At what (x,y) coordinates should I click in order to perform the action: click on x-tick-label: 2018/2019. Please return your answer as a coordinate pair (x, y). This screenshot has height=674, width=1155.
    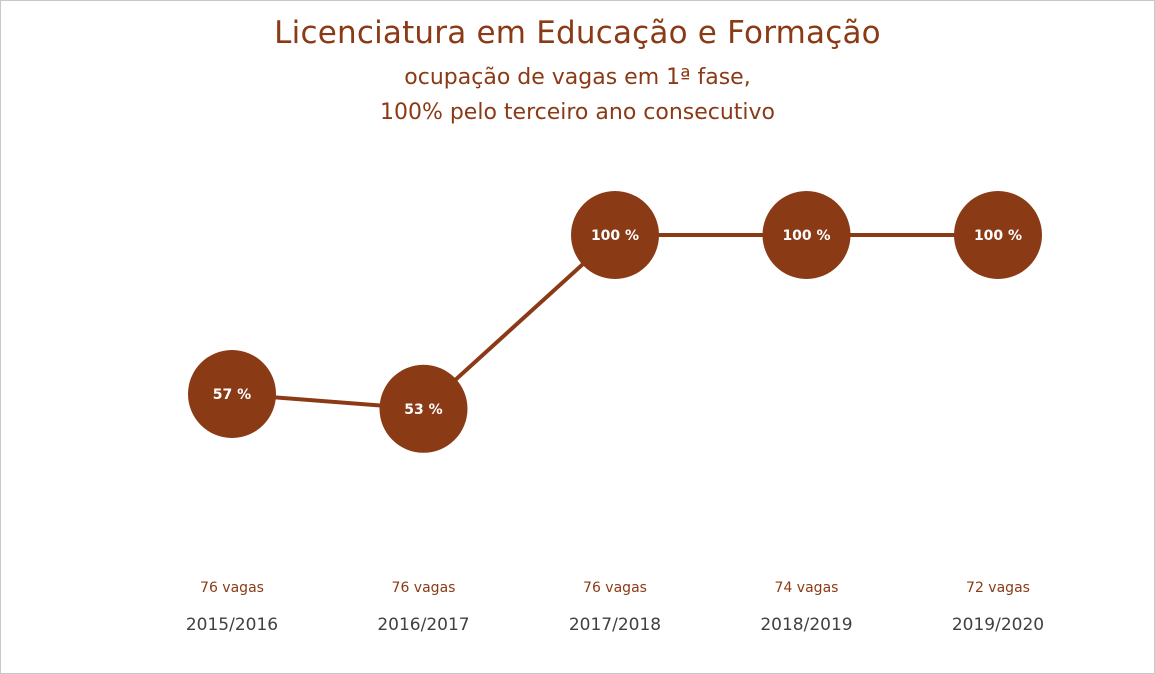
    Looking at the image, I should click on (806, 625).